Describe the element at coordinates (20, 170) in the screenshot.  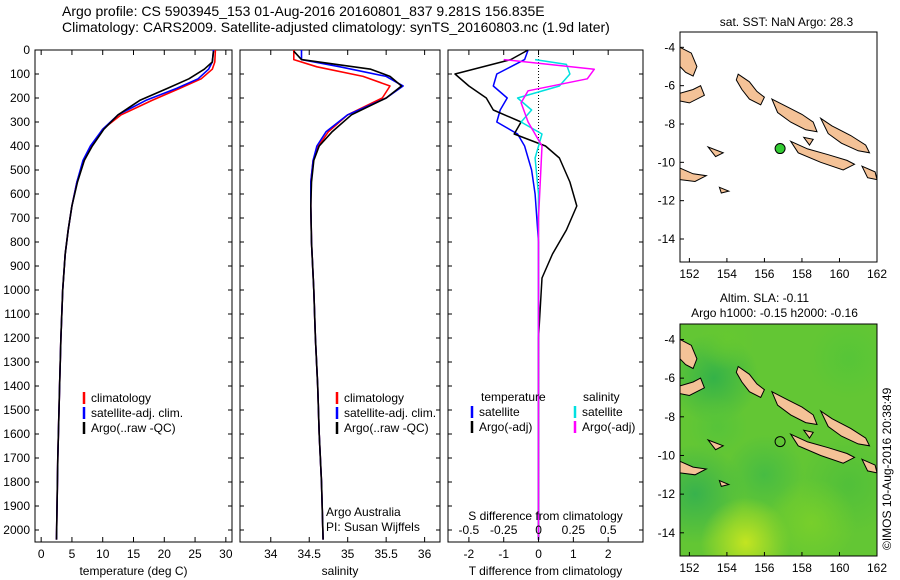
I see `depth-tick-label: 500` at that location.